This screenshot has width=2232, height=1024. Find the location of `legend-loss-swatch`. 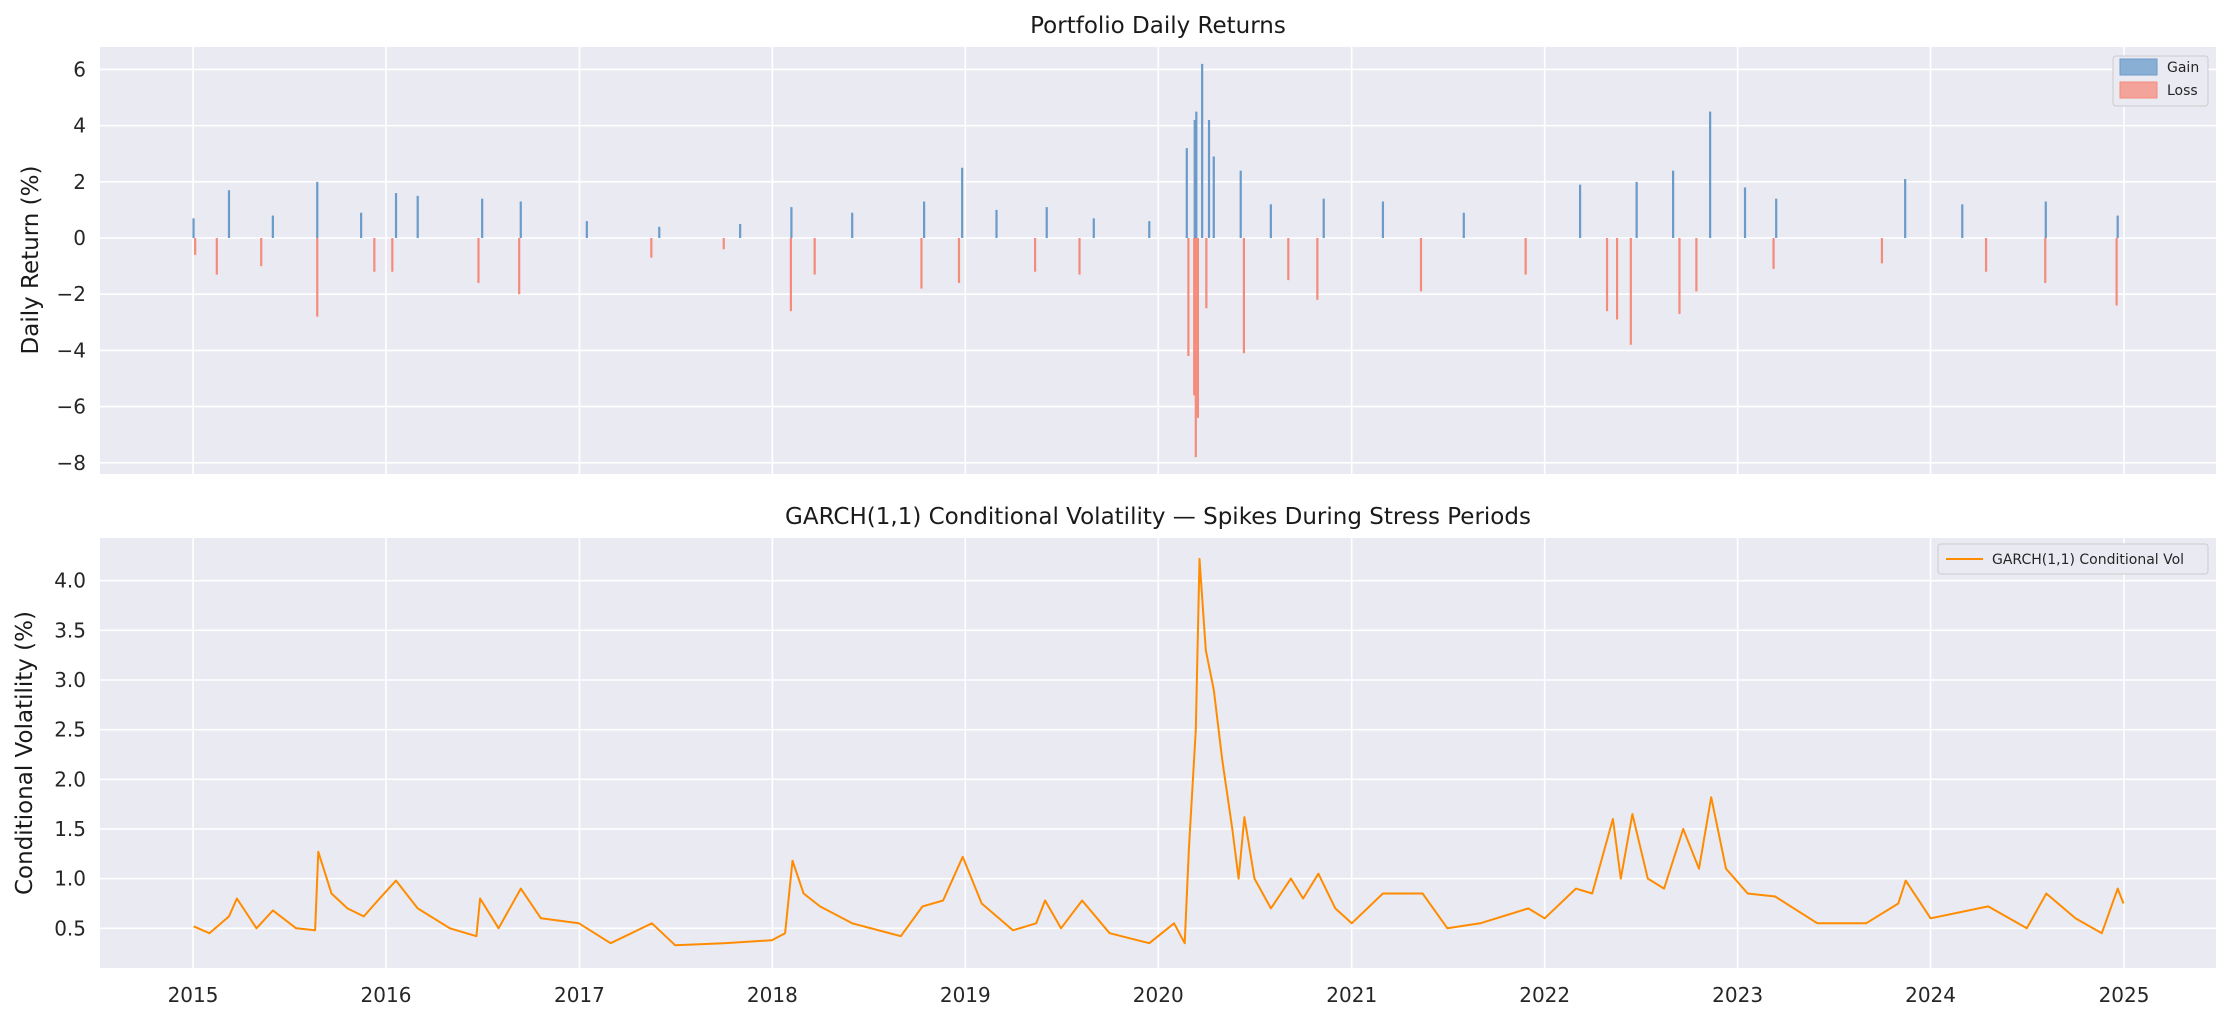

legend-loss-swatch is located at coordinates (2138, 90).